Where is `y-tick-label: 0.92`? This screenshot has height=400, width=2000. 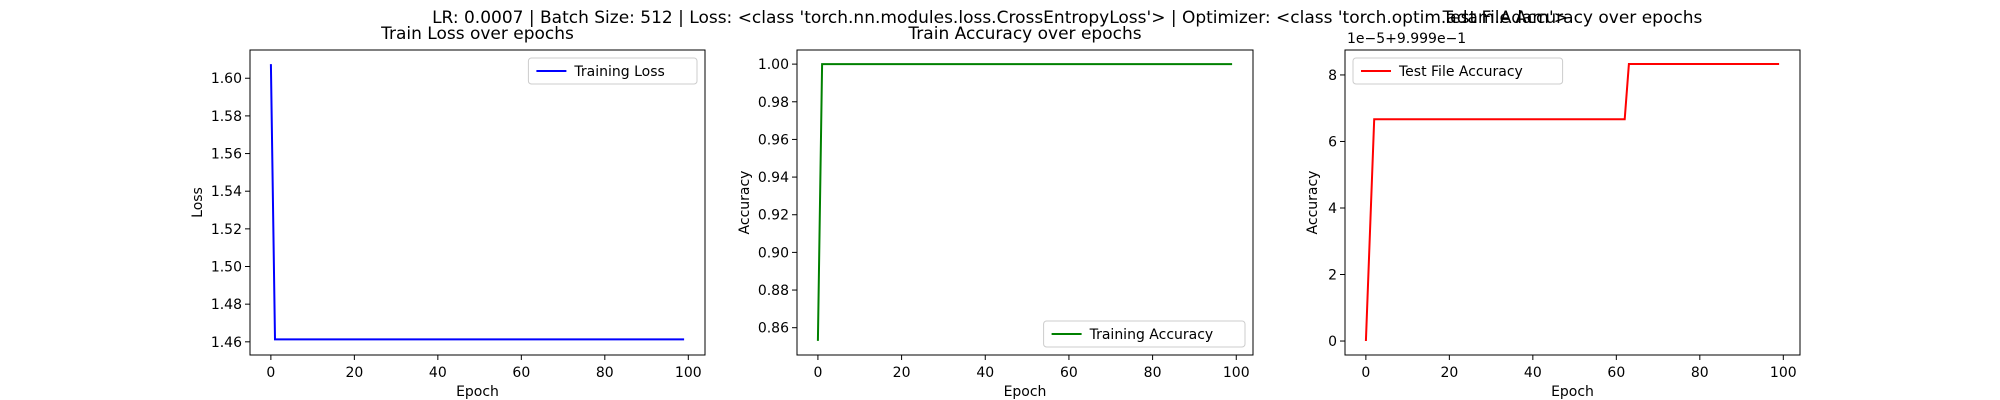 y-tick-label: 0.92 is located at coordinates (773, 216).